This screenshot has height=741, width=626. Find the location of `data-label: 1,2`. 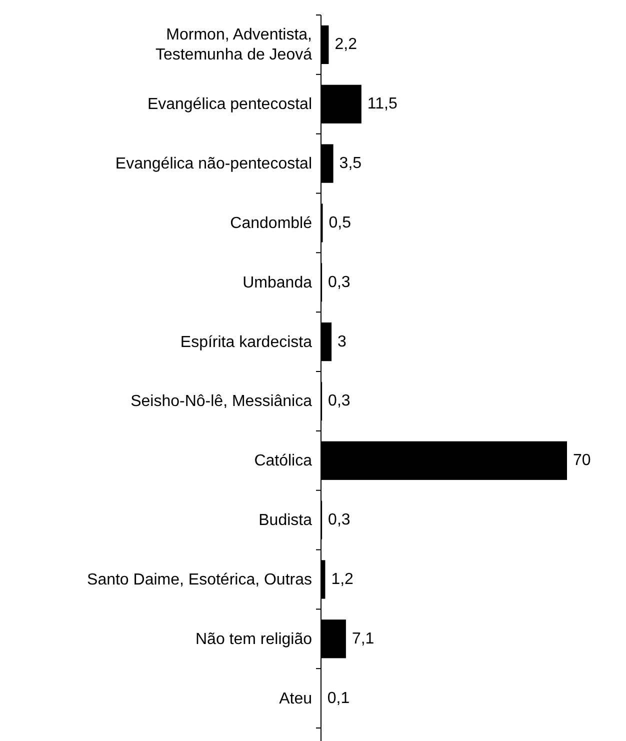

data-label: 1,2 is located at coordinates (342, 579).